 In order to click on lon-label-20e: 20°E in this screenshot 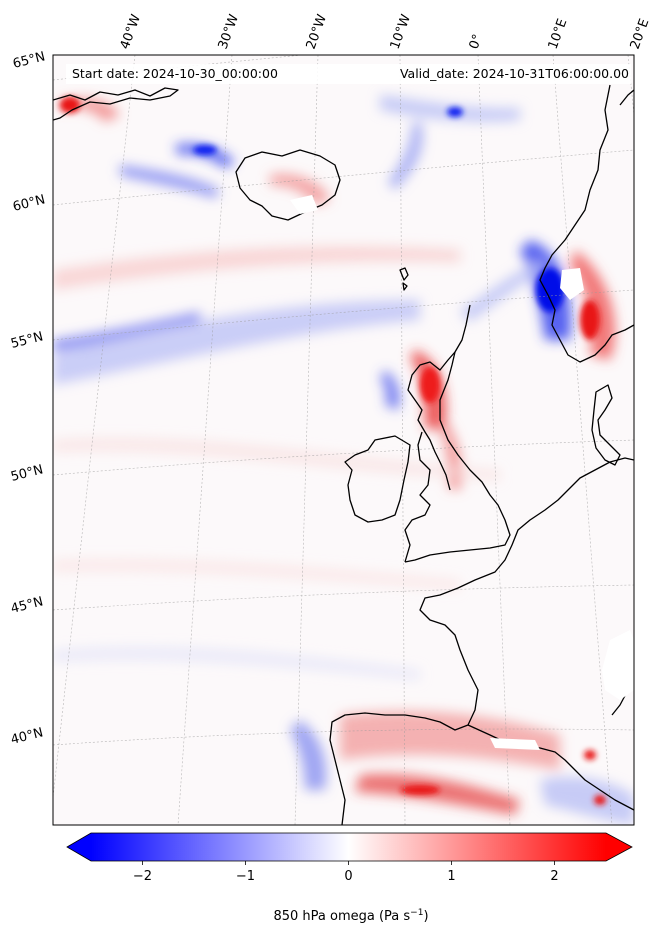, I will do `click(640, 34)`.